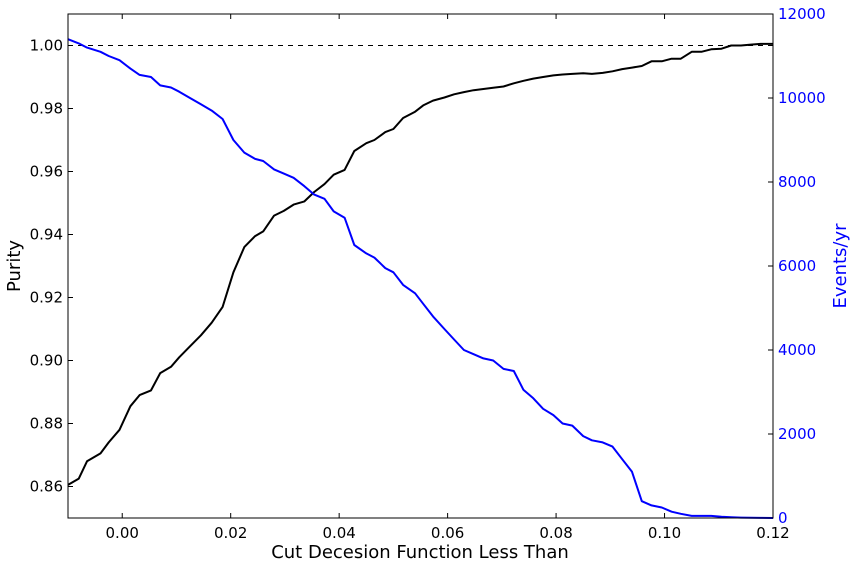  Describe the element at coordinates (802, 98) in the screenshot. I see `right-y-tick-label: 10000` at that location.